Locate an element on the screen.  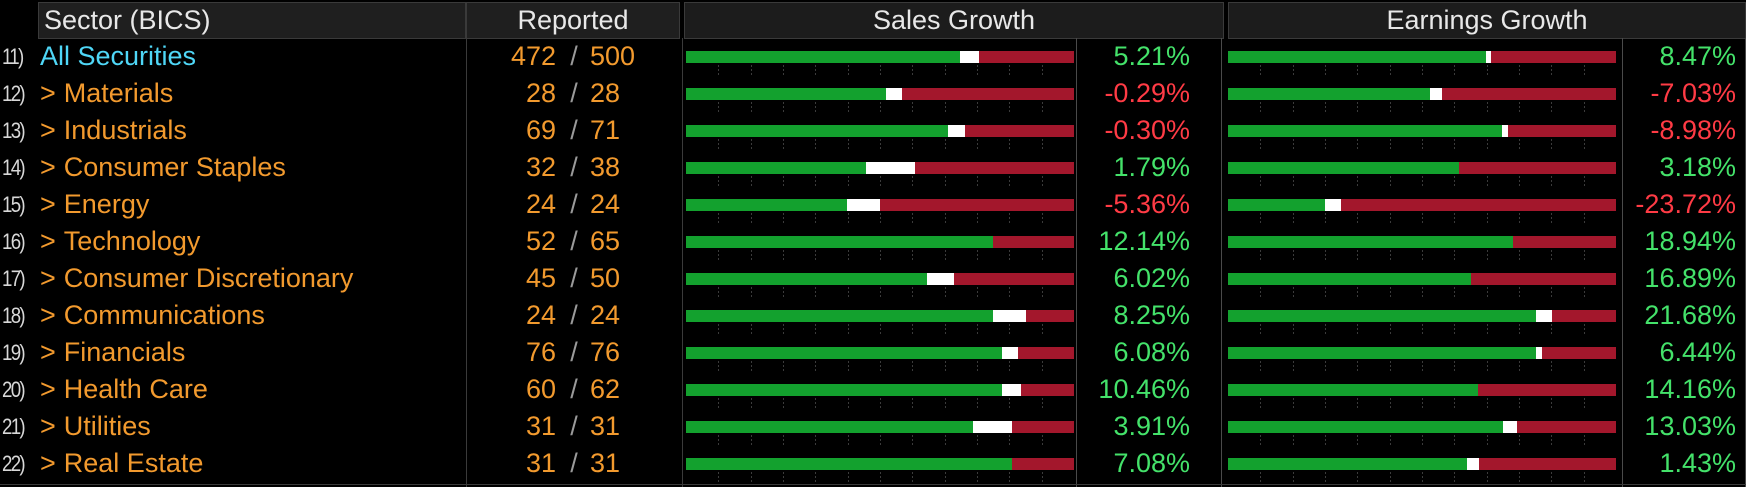
sales-growth-value: 1.79% is located at coordinates (1151, 167).